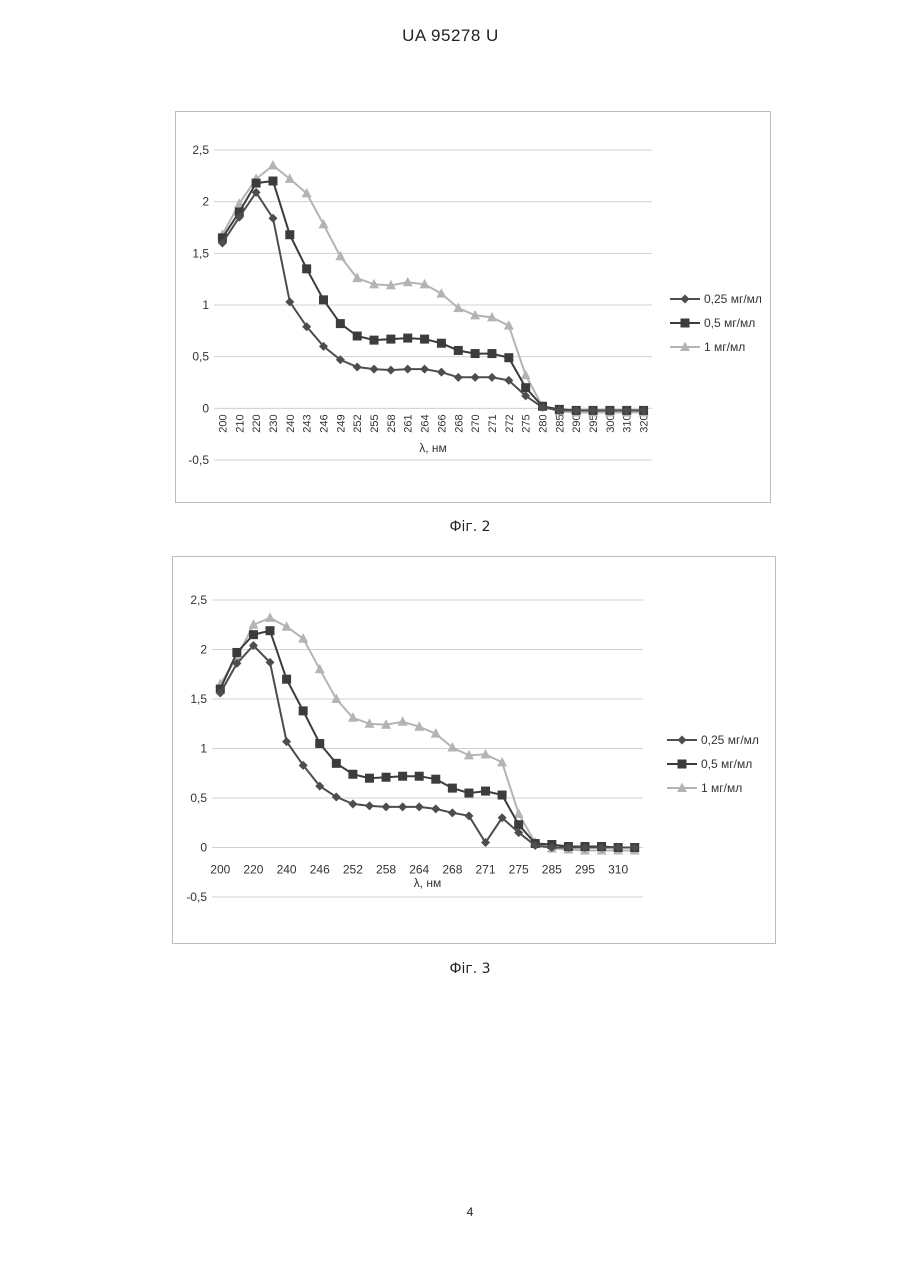 The height and width of the screenshot is (1273, 901). I want to click on legend-label: 0,25 мг/мл, so click(733, 299).